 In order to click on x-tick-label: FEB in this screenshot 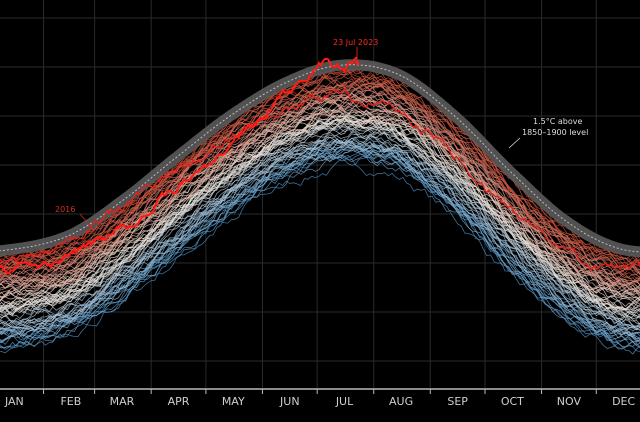, I will do `click(70, 401)`.